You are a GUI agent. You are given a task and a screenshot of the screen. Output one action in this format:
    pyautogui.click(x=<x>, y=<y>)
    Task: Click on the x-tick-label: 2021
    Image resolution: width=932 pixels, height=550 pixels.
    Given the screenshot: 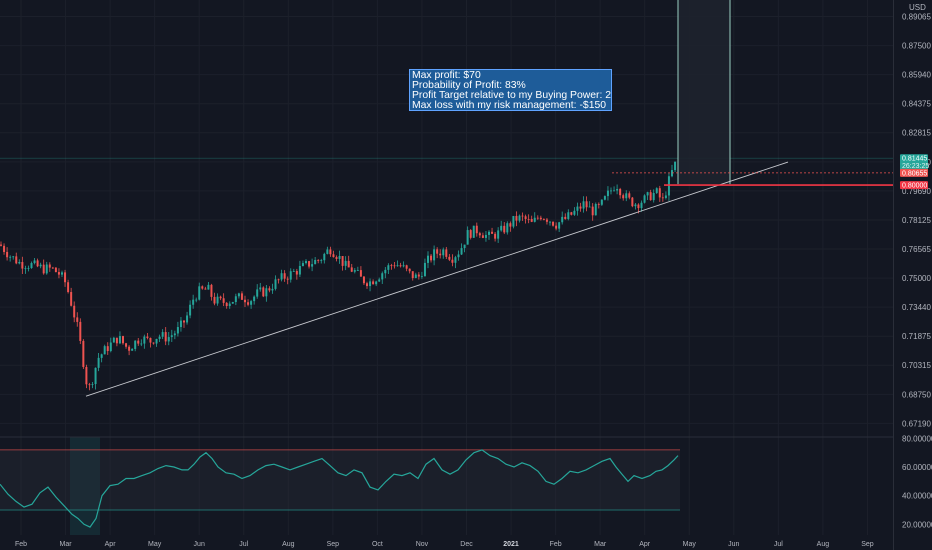 What is the action you would take?
    pyautogui.click(x=511, y=544)
    